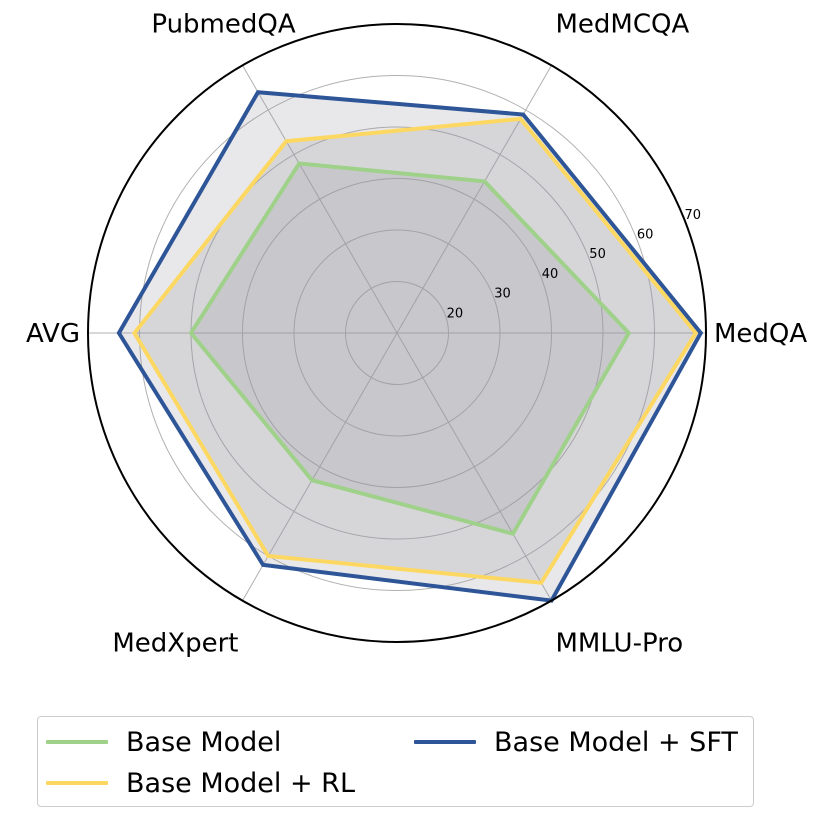 This screenshot has width=813, height=819. Describe the element at coordinates (240, 783) in the screenshot. I see `legend-label: Base Model + RL` at that location.